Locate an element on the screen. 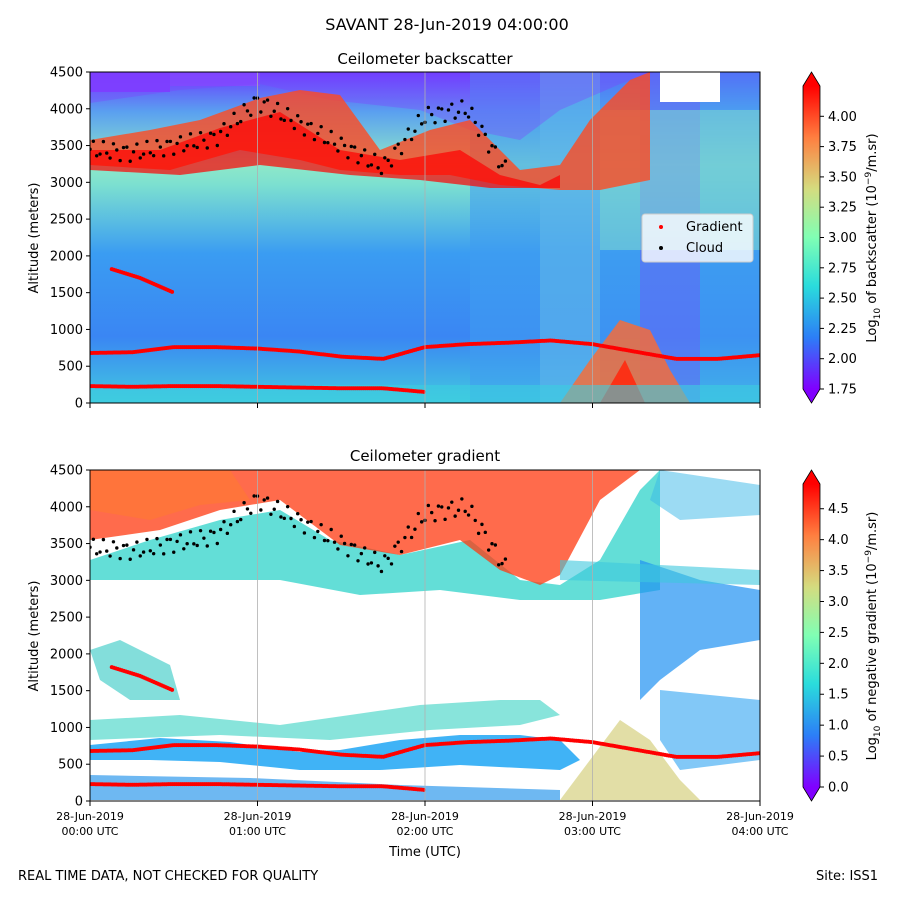  gradient-yticks: 0 500 1000 1500 2000 2500 3000 3500 4000 4500 is located at coordinates (70, 637).